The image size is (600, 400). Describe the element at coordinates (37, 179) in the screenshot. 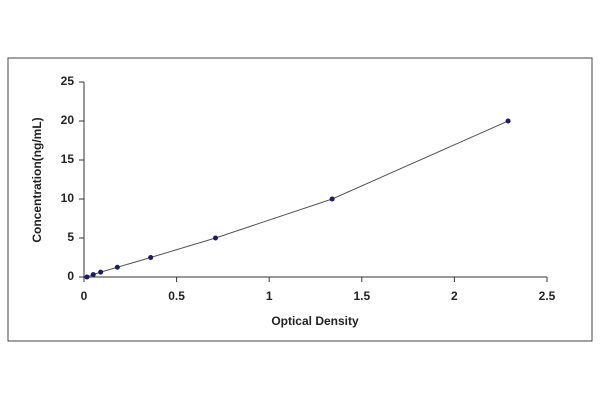

I see `y-axis-label: Concentration(ng/mL)` at that location.